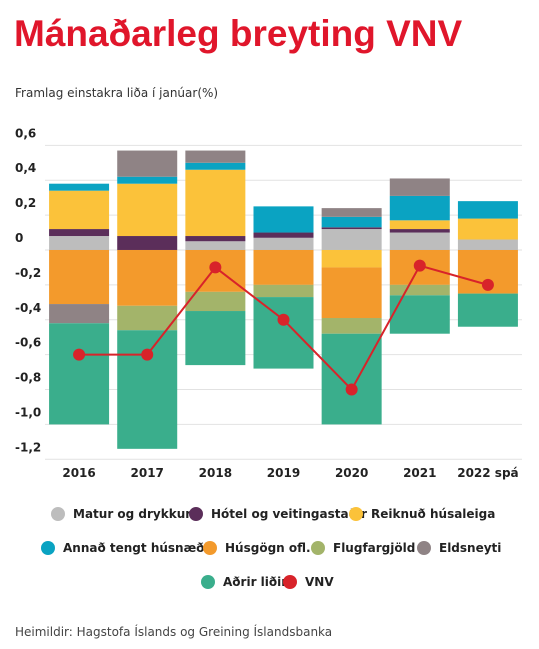 This screenshot has height=649, width=539. I want to click on y-tick-label: 0,2, so click(25, 203).